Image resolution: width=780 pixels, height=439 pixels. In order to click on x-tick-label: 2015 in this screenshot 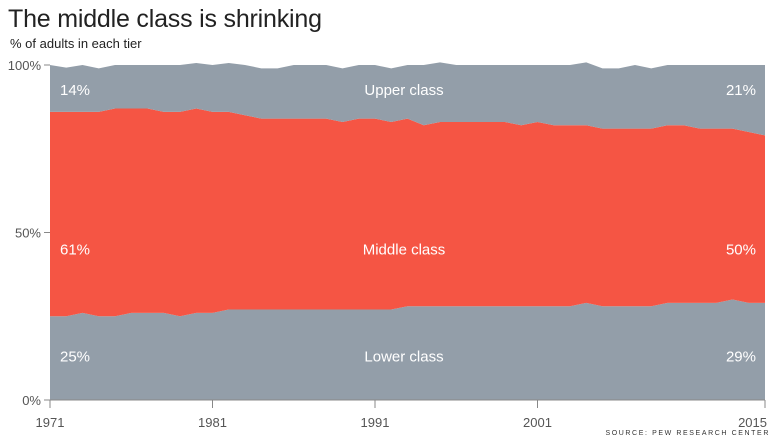, I will do `click(752, 422)`.